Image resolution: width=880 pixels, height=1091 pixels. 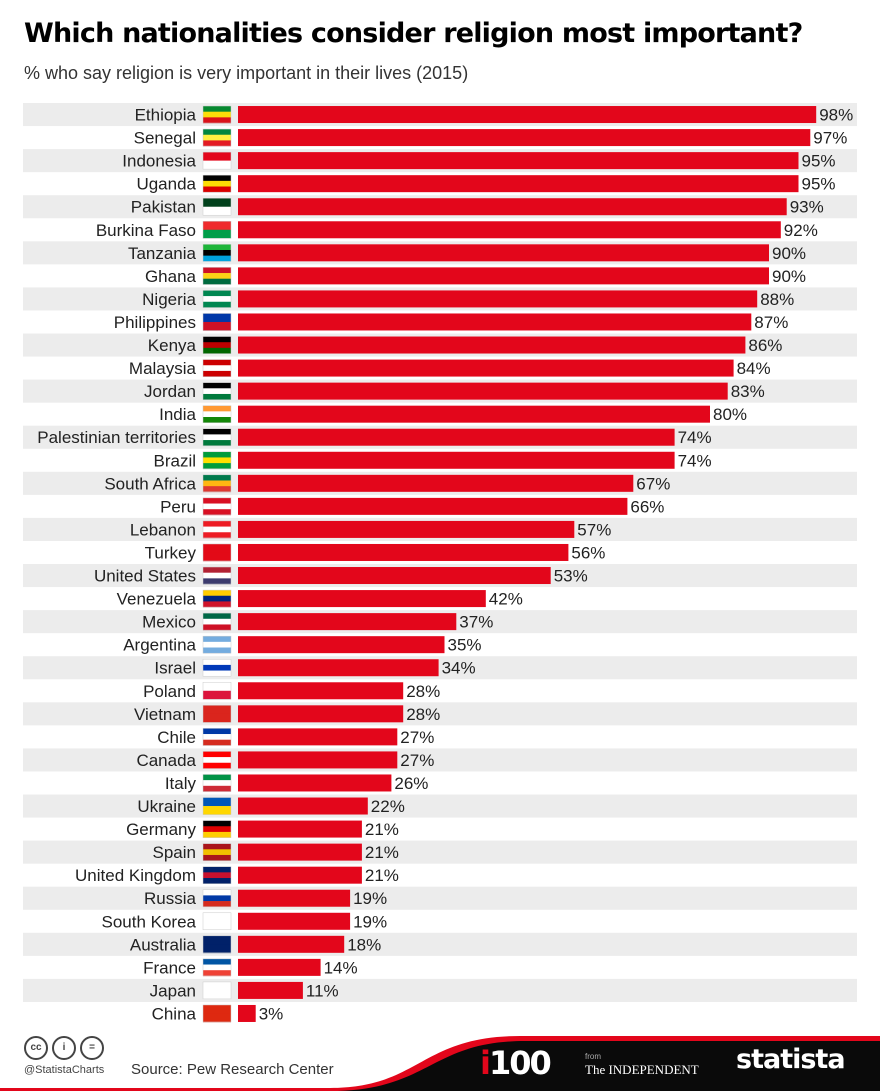 I want to click on category-label: Argentina, so click(x=159, y=645).